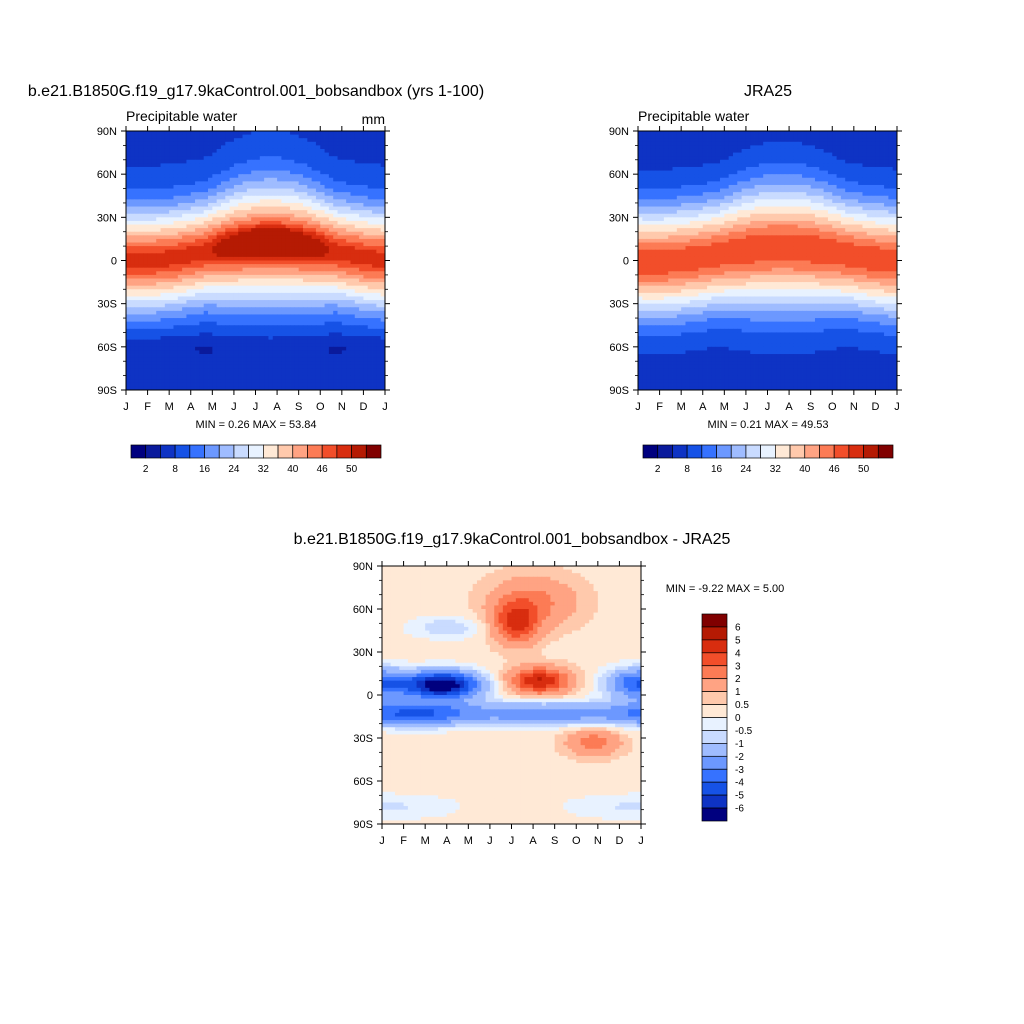  Describe the element at coordinates (293, 469) in the screenshot. I see `colorbar-label: 40` at that location.